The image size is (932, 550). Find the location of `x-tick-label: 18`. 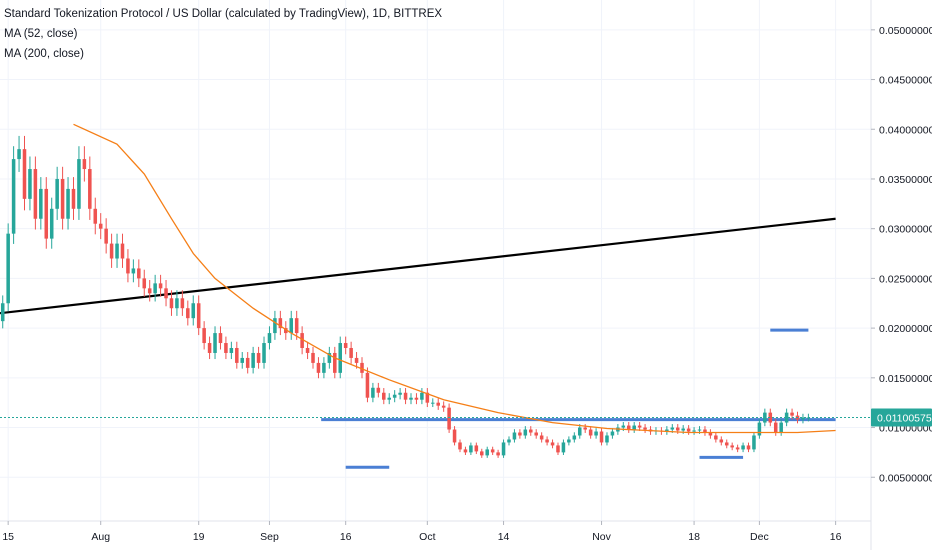

x-tick-label: 18 is located at coordinates (694, 537).